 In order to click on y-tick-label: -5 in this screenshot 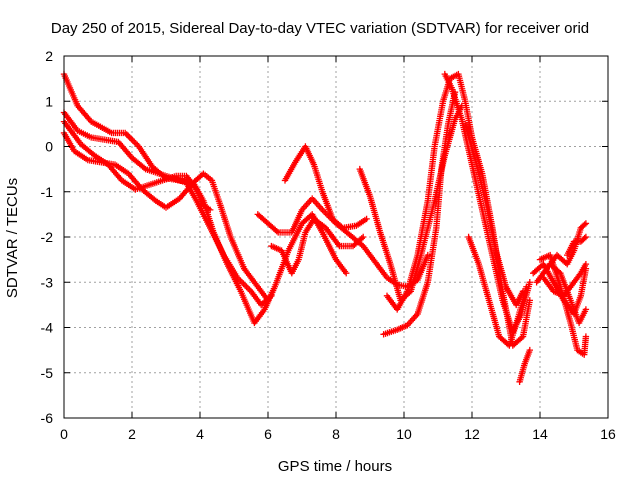, I will do `click(47, 373)`.